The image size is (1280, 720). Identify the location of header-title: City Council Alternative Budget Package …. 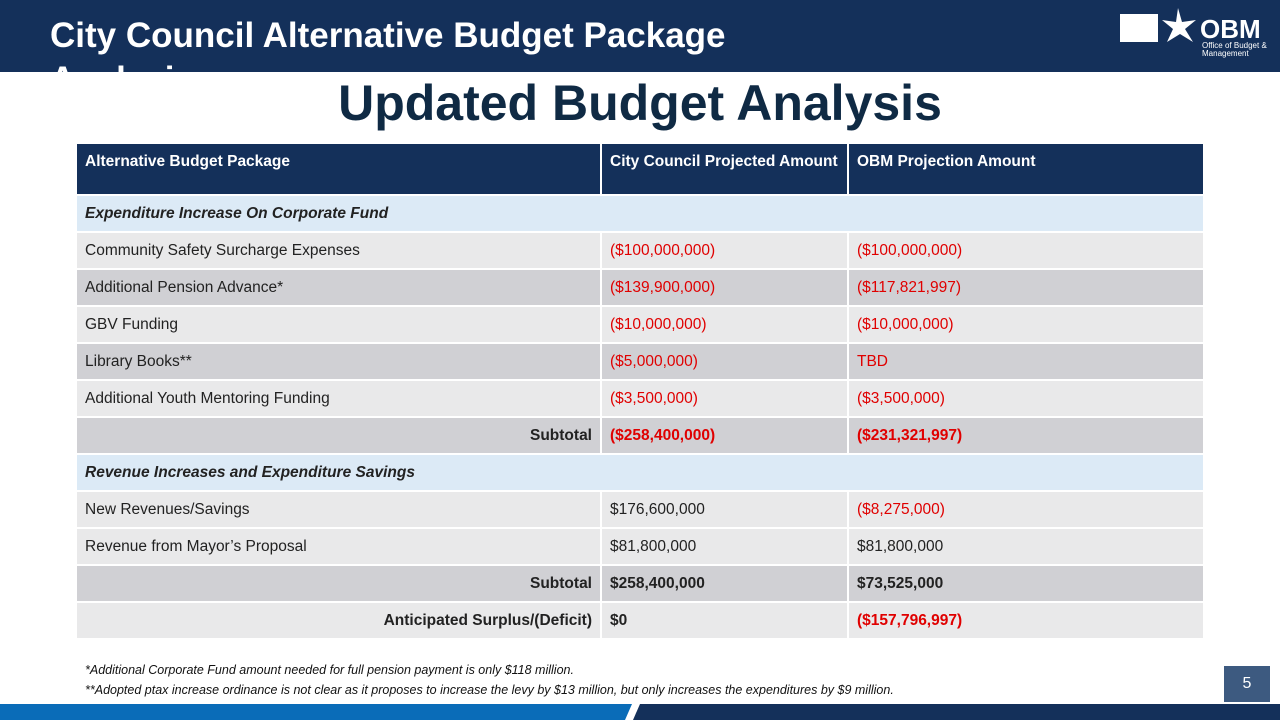
(388, 44).